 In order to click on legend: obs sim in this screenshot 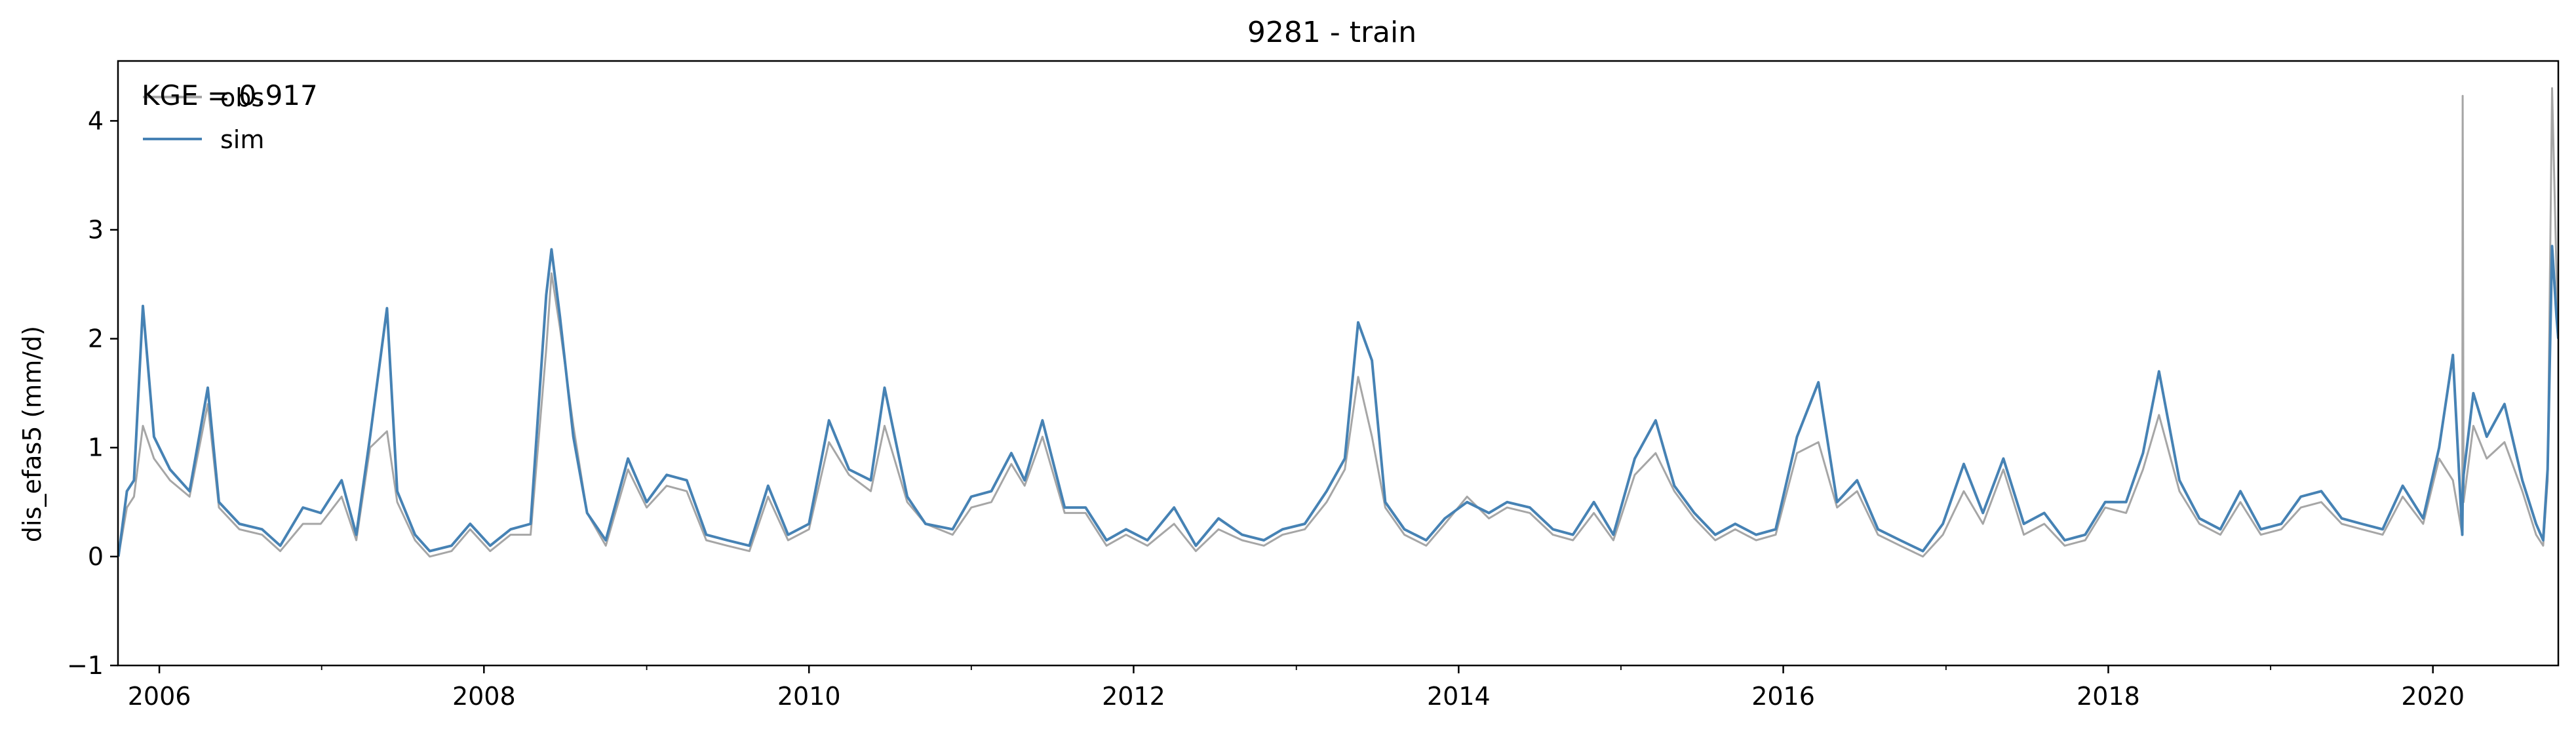, I will do `click(203, 118)`.